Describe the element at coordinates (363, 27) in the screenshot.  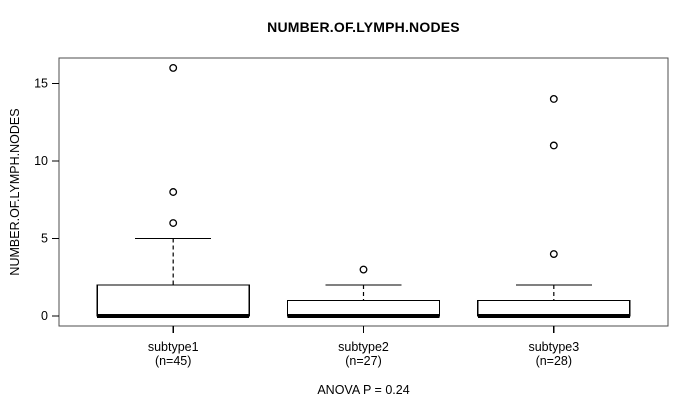
I see `chart-title: NUMBER.OF.LYMPH.NODES` at that location.